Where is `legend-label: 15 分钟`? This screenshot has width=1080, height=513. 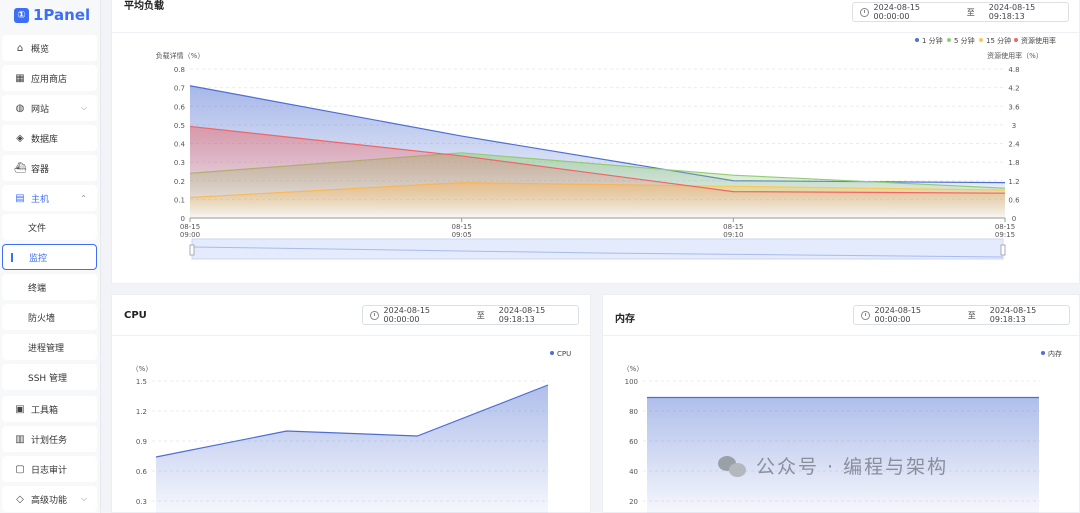 legend-label: 15 分钟 is located at coordinates (998, 40).